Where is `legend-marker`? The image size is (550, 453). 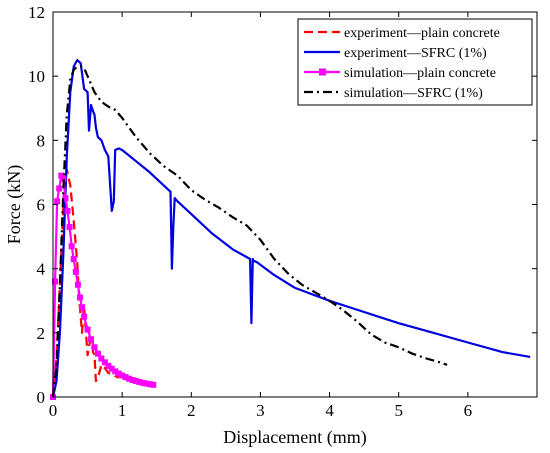 legend-marker is located at coordinates (322, 72).